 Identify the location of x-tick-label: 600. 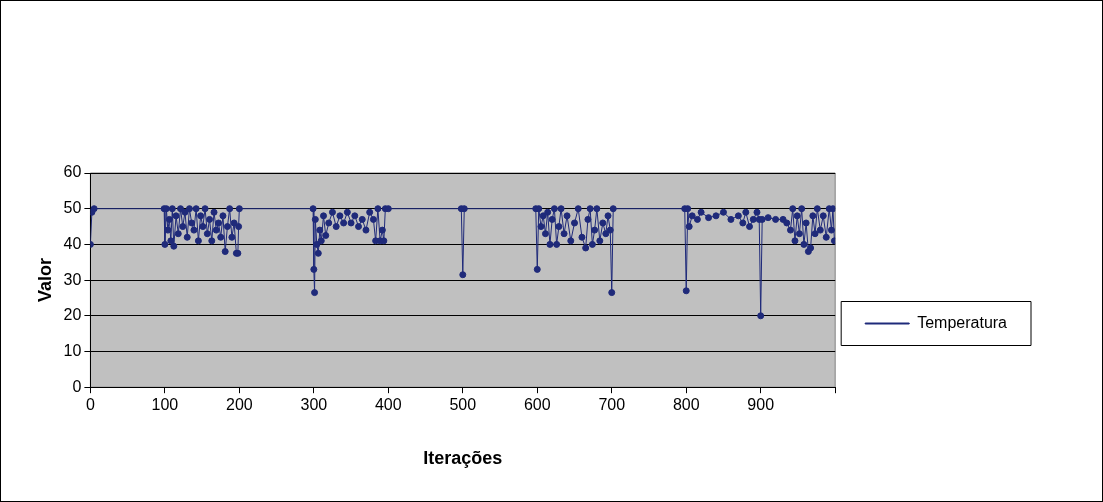
(537, 405).